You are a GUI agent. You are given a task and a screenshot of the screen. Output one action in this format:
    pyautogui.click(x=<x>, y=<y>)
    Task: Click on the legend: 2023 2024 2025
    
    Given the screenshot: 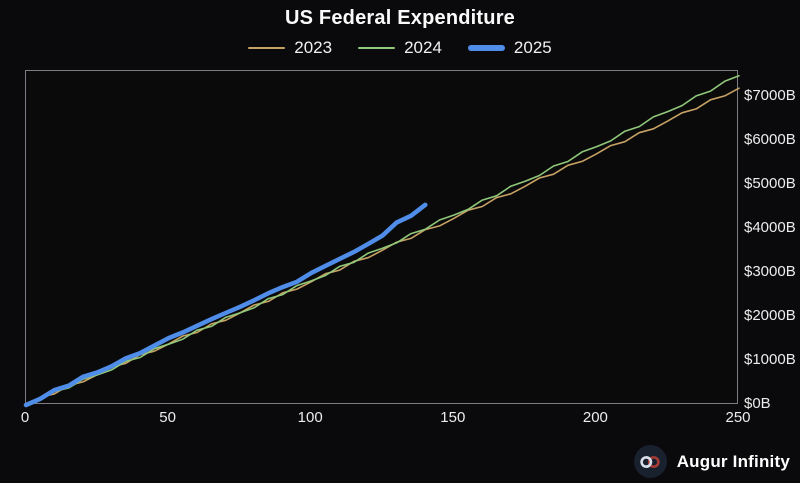 What is the action you would take?
    pyautogui.click(x=400, y=48)
    